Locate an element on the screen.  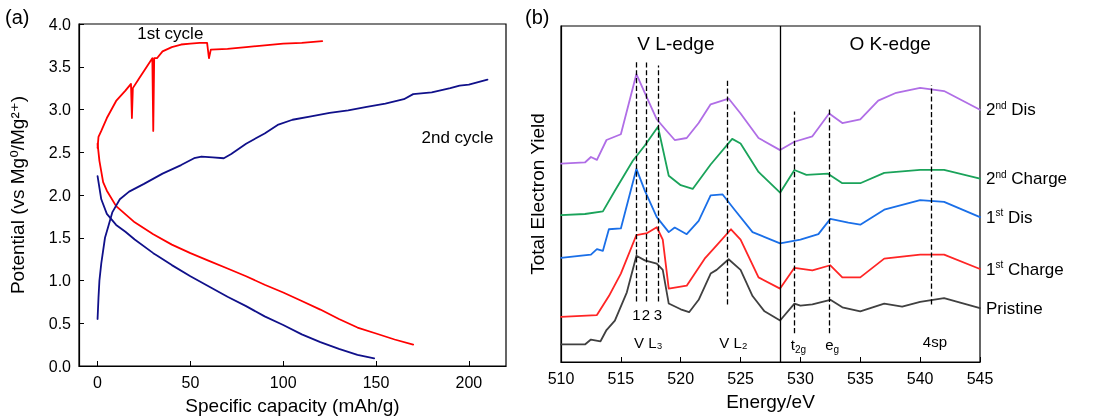
y-tick-label: 0.0 is located at coordinates (60, 366).